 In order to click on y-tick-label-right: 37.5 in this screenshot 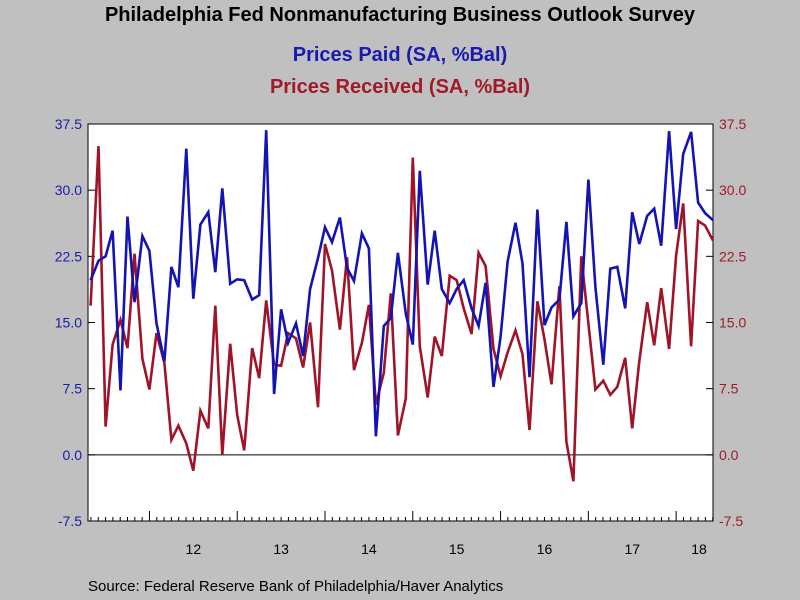, I will do `click(732, 124)`.